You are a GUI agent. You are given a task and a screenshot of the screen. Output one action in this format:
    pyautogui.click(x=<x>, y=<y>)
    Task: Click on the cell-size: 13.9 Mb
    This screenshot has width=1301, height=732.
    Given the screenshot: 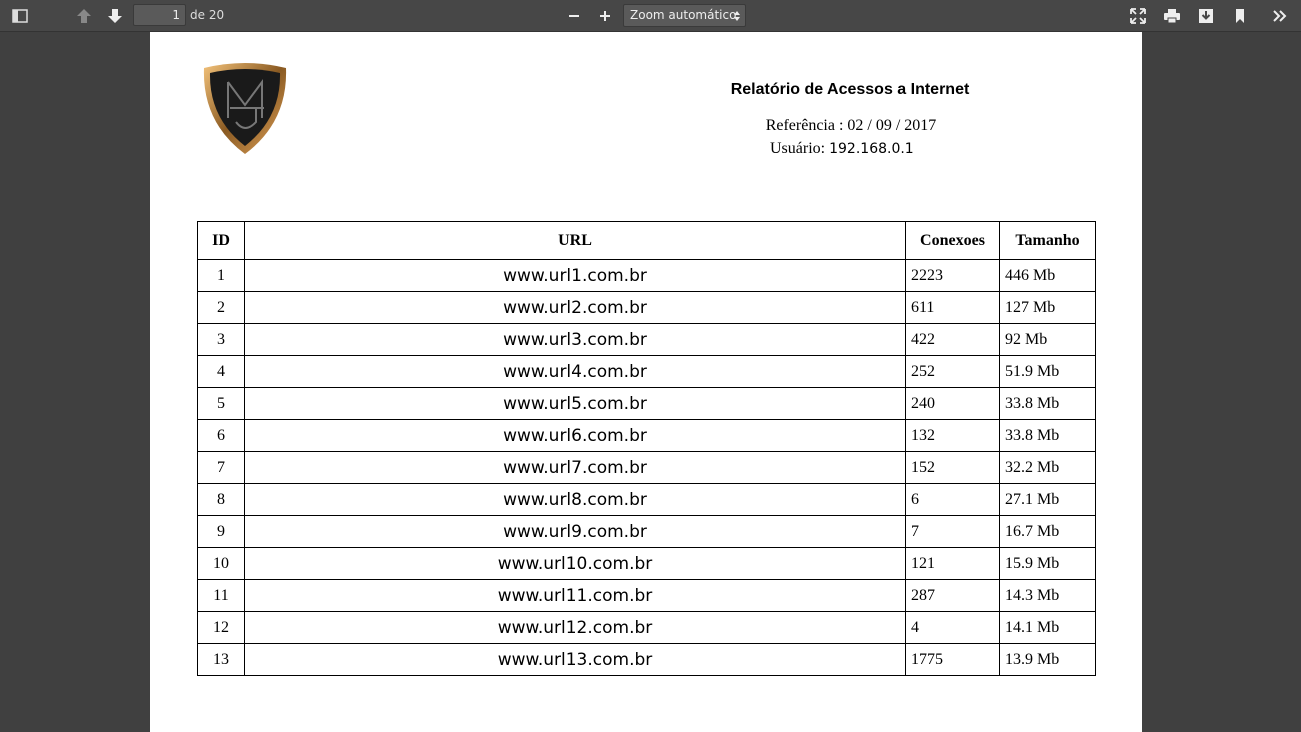 What is the action you would take?
    pyautogui.click(x=1047, y=659)
    